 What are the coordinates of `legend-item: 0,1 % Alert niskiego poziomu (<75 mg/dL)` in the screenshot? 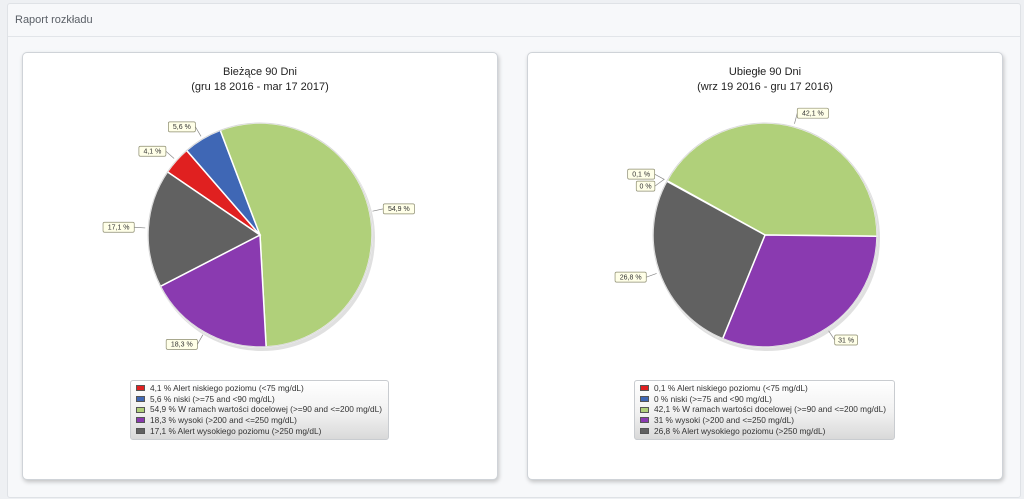 It's located at (767, 388).